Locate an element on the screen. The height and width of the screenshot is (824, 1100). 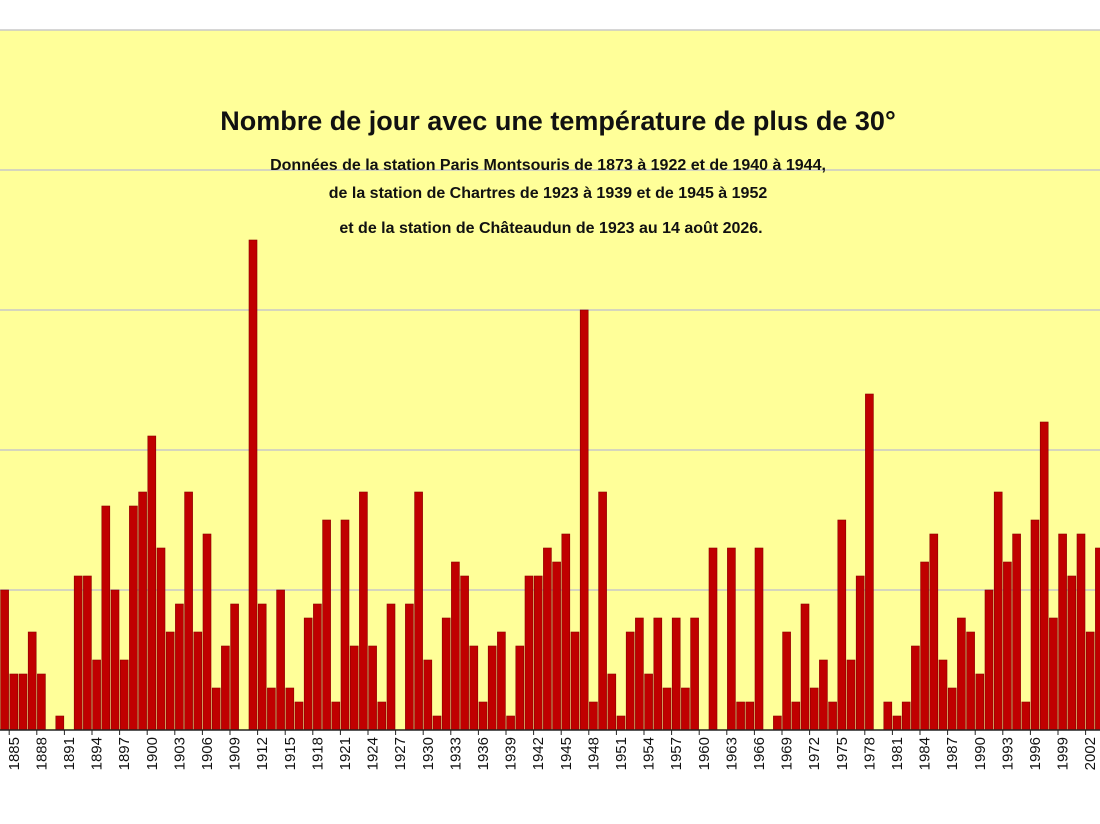
x-tick-label: 1993 is located at coordinates (1007, 753).